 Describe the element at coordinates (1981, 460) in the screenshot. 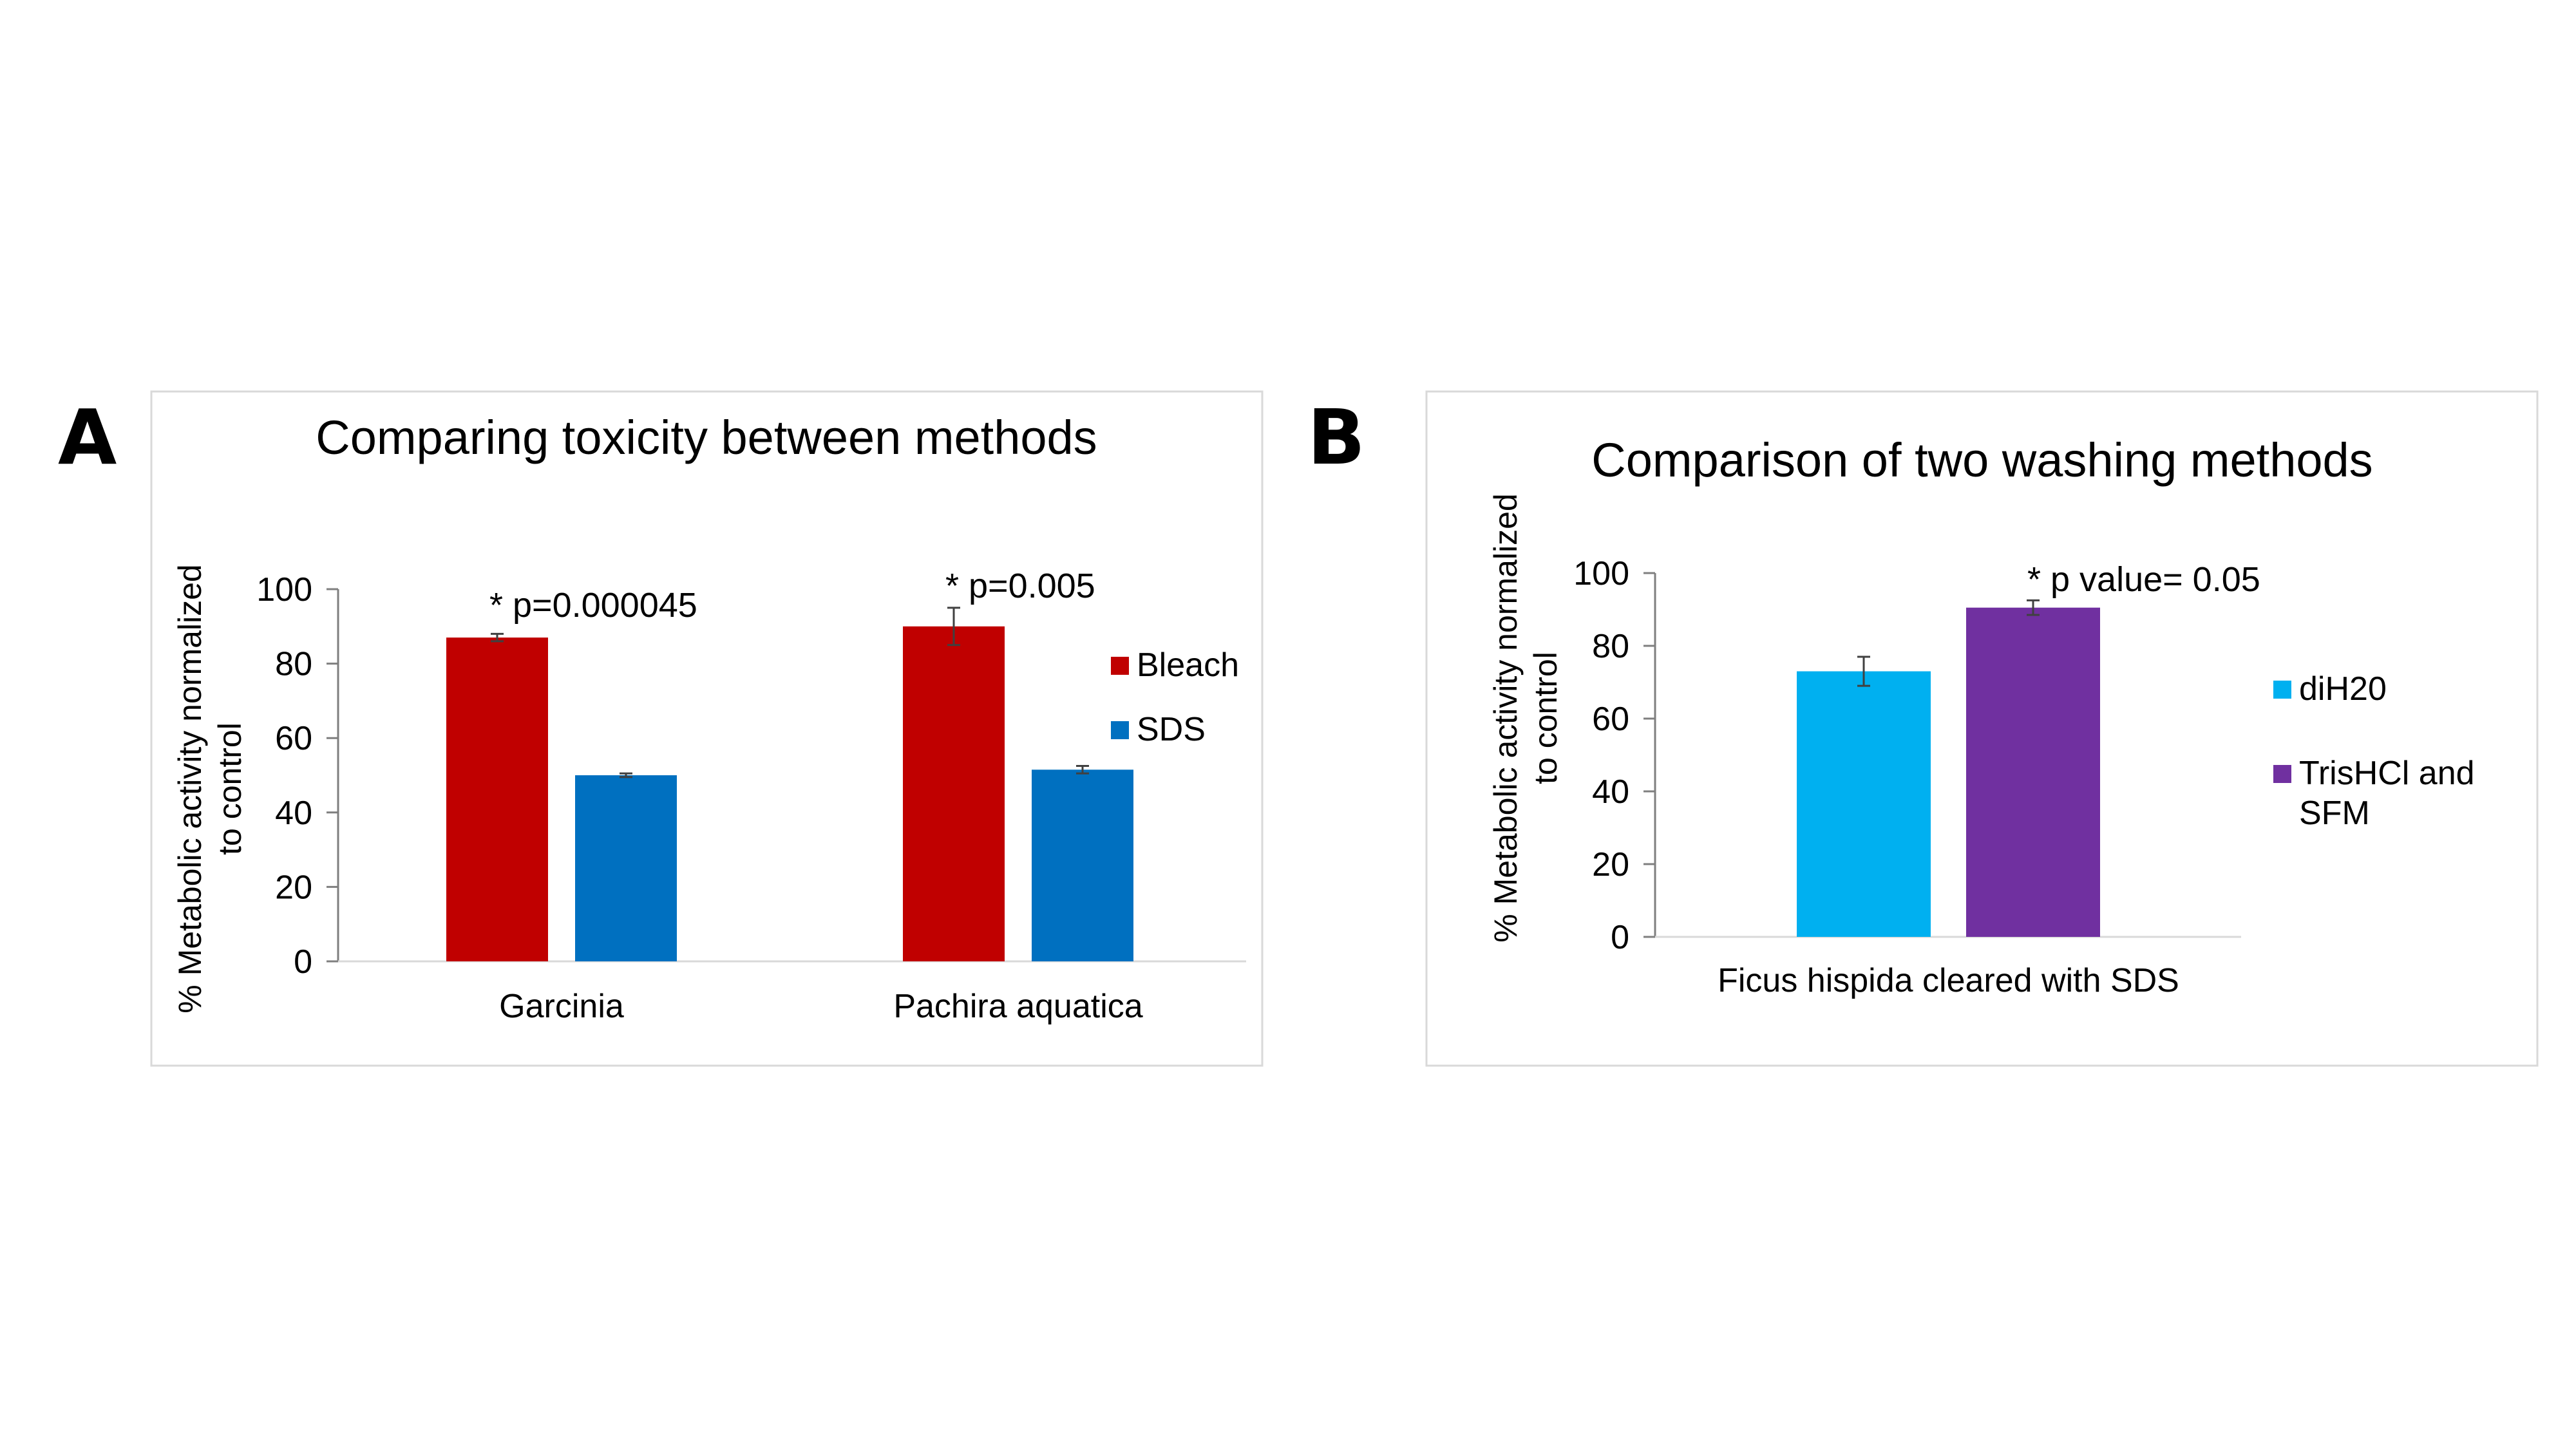

I see `chart-b-title: Comparison of two washing methods` at that location.